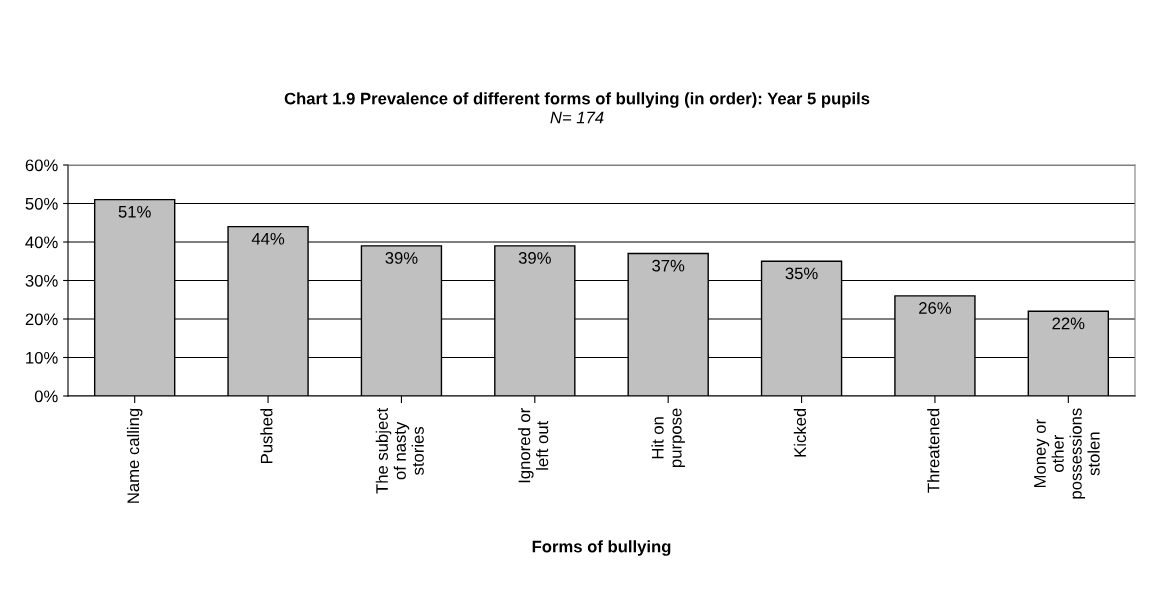 This screenshot has height=590, width=1154. What do you see at coordinates (41, 165) in the screenshot?
I see `y-tick-label: 60%` at bounding box center [41, 165].